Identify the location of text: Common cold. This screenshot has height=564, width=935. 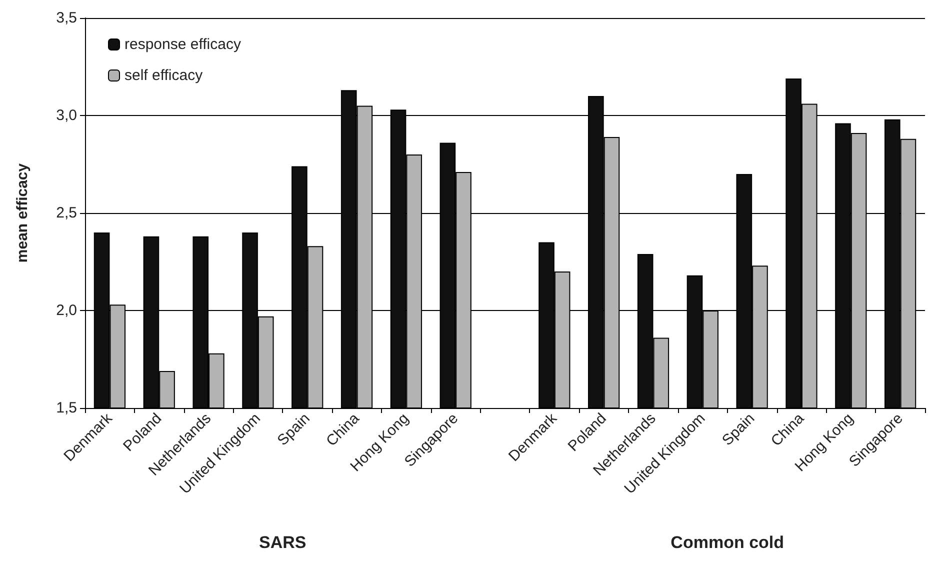
(727, 542).